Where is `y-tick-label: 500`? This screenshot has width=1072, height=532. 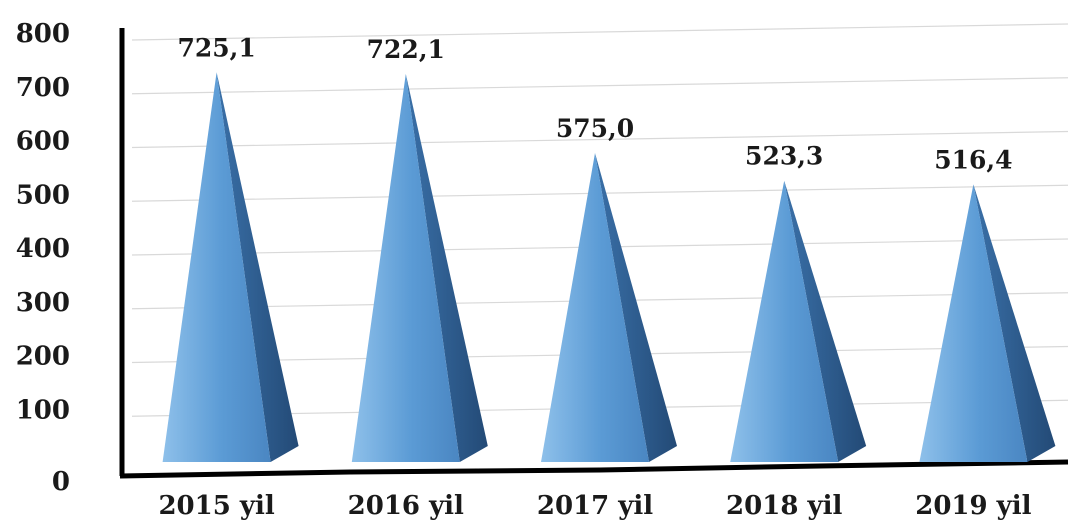
y-tick-label: 500 is located at coordinates (43, 195).